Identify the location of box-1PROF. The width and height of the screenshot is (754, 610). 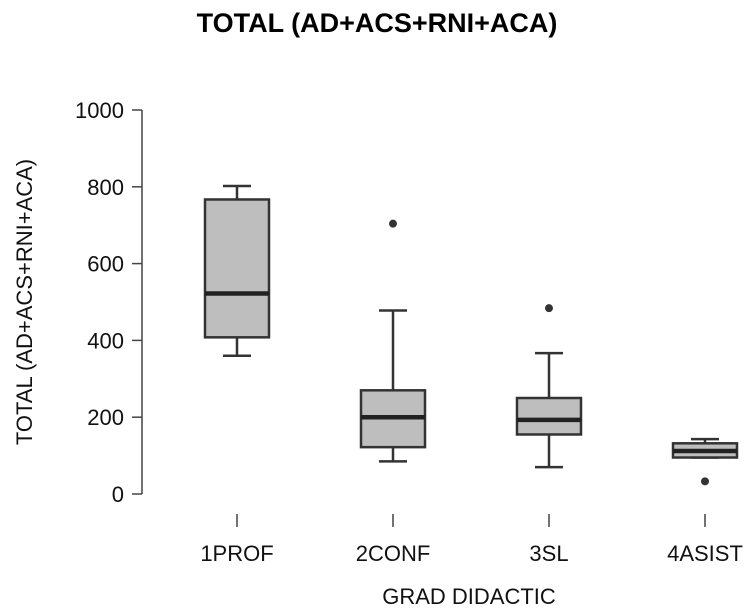
(237, 271).